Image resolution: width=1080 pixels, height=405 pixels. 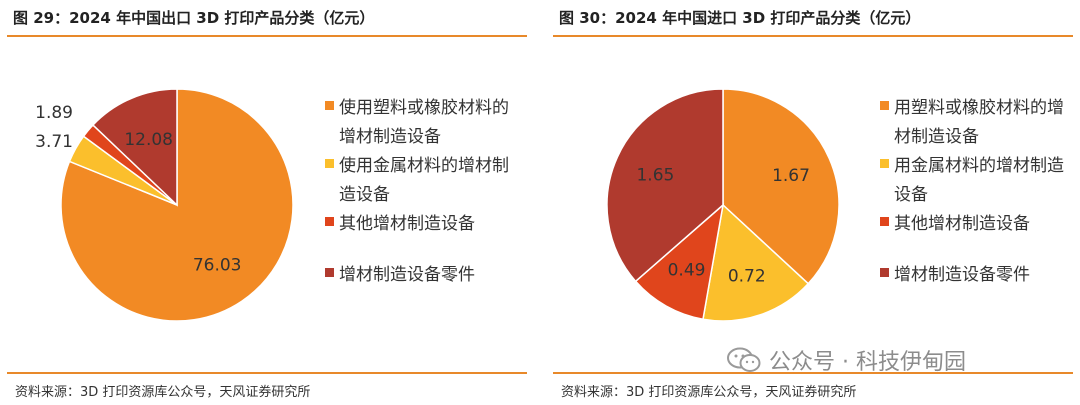 What do you see at coordinates (194, 18) in the screenshot?
I see `chart-title: 图 29：2024 年中国出口 3D 打印产品分类（亿元）` at bounding box center [194, 18].